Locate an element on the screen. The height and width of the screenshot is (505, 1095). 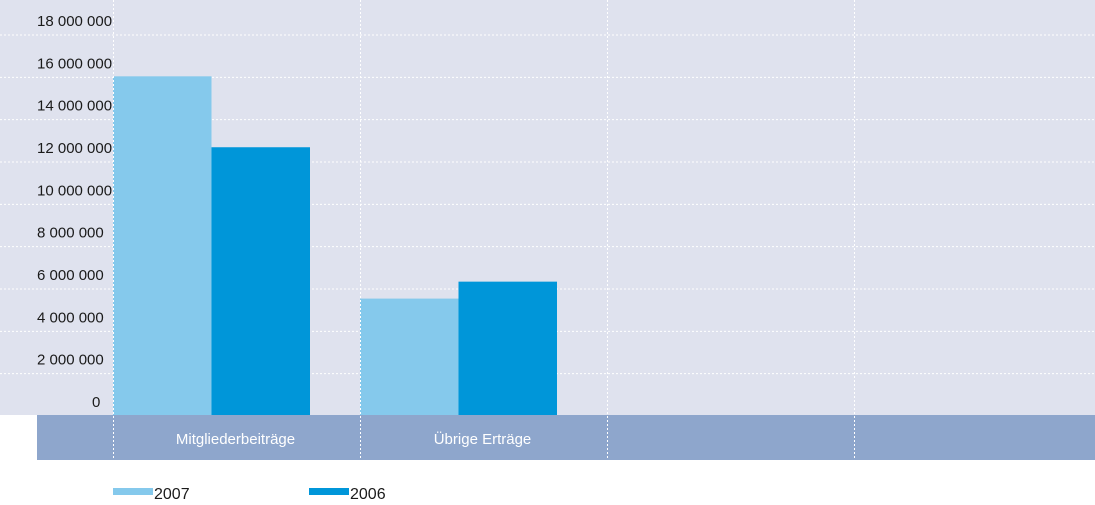
y-tick-label: 14 000 000 is located at coordinates (74, 106).